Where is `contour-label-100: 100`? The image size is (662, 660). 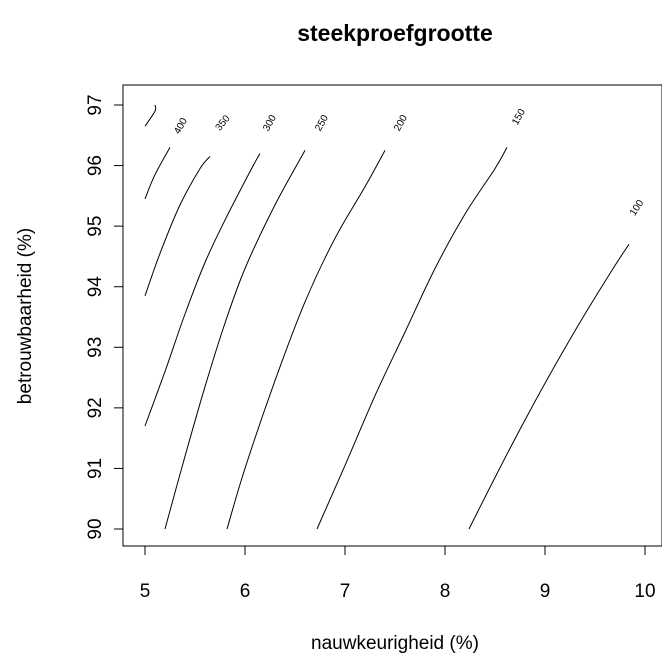
contour-label-100: 100 is located at coordinates (637, 208).